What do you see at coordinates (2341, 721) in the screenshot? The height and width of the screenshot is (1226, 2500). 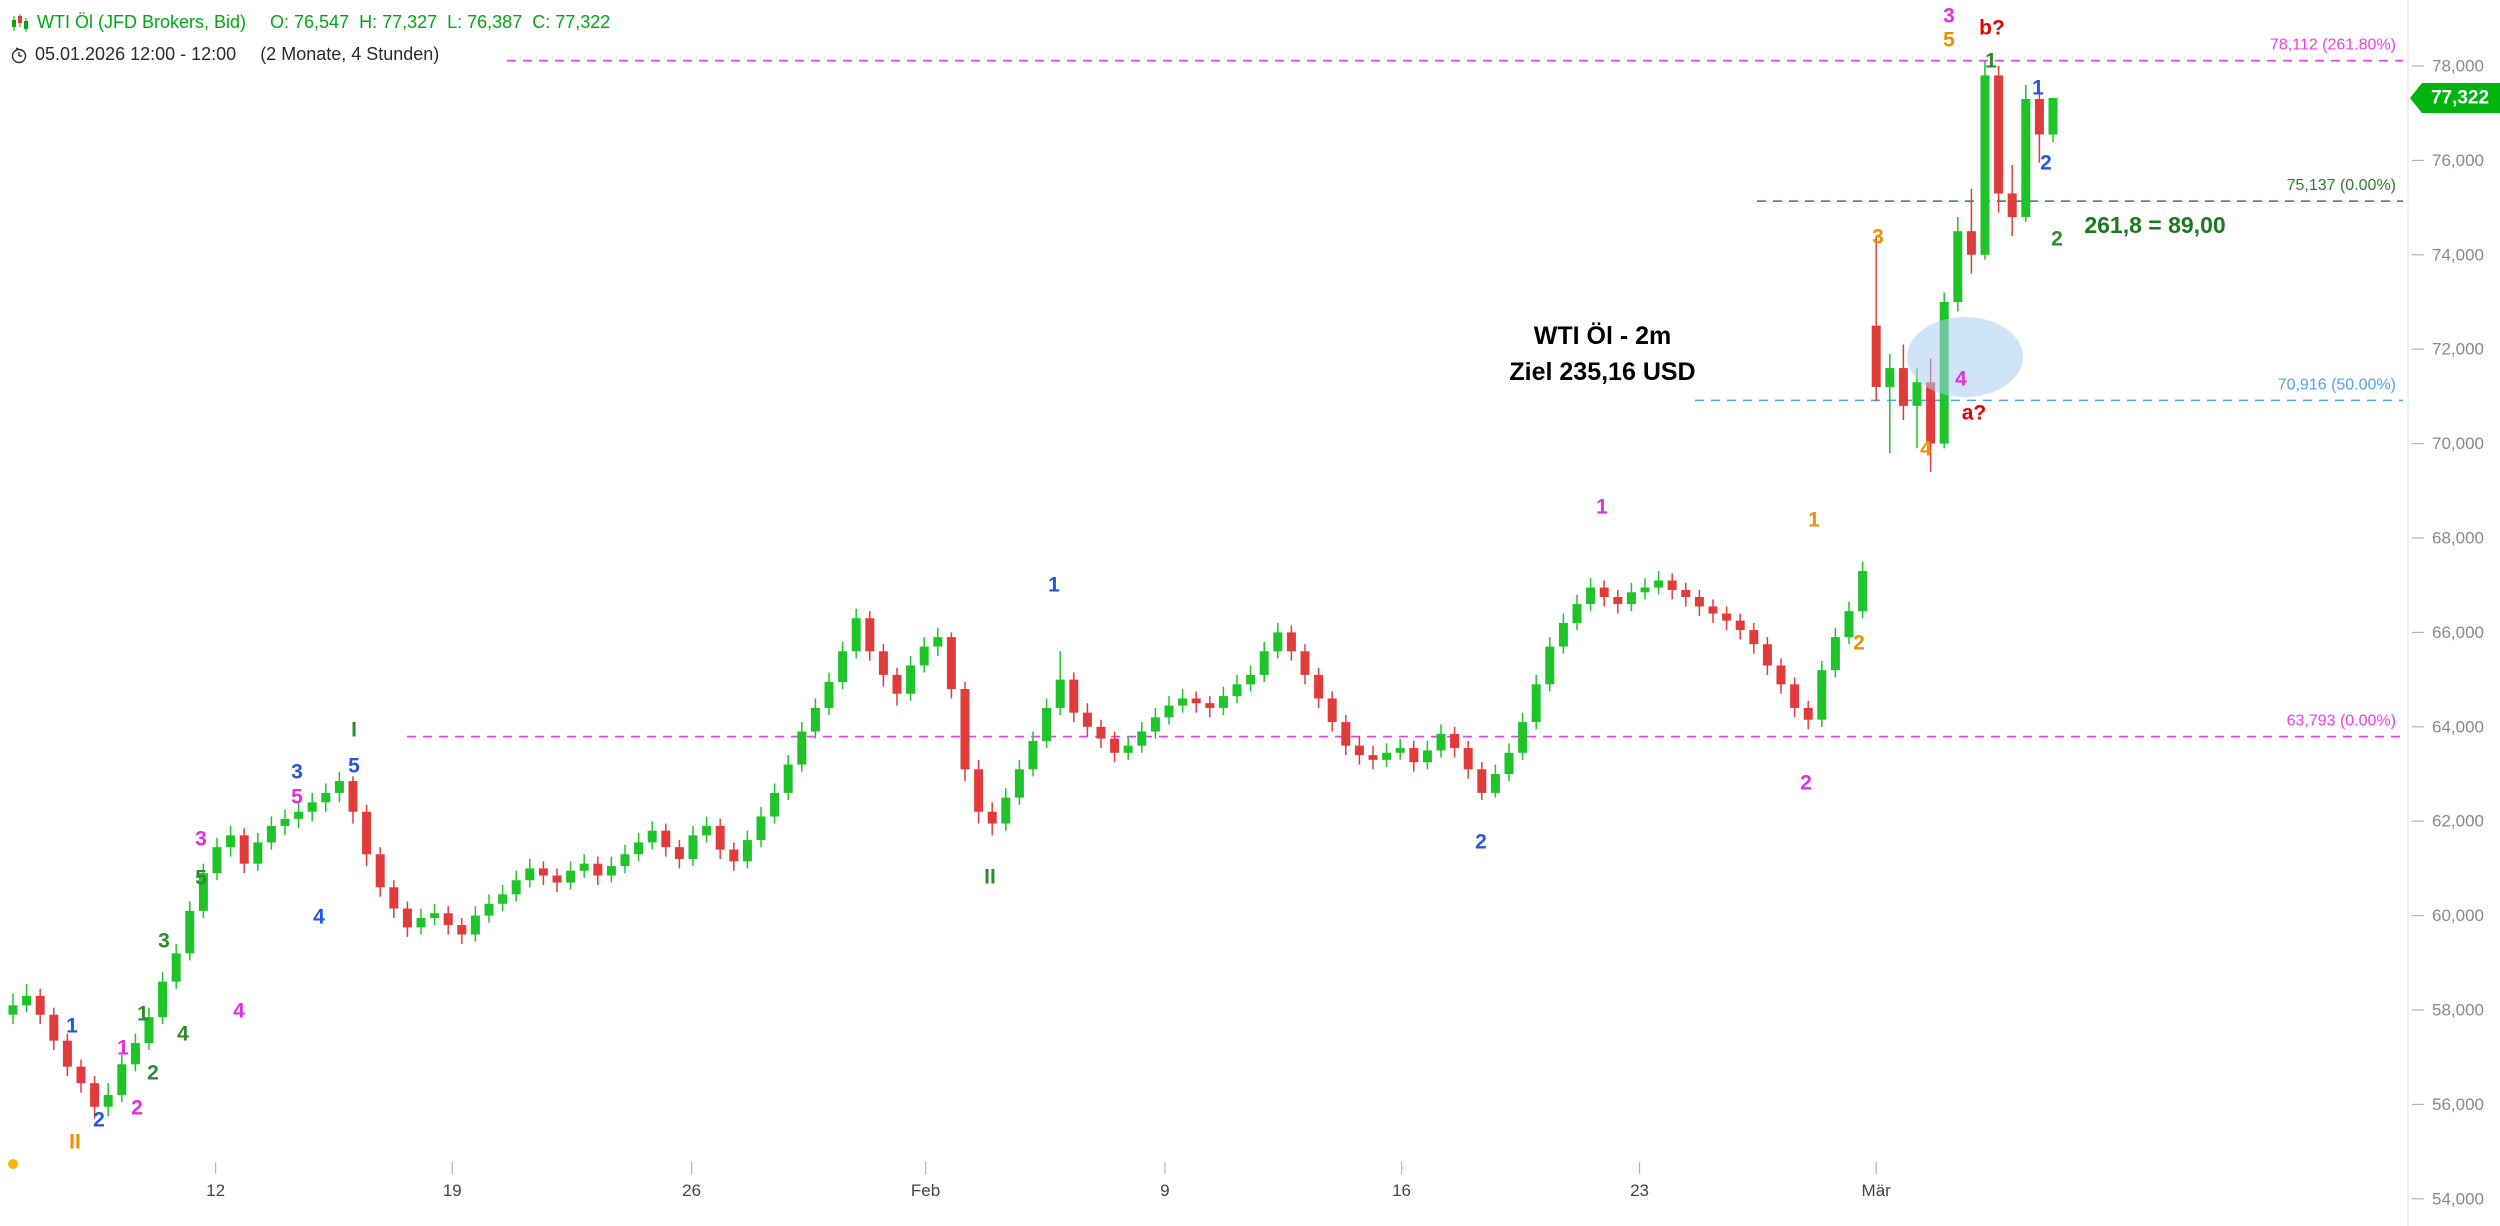 I see `fib-level-label: 63,793 (0.00%)` at bounding box center [2341, 721].